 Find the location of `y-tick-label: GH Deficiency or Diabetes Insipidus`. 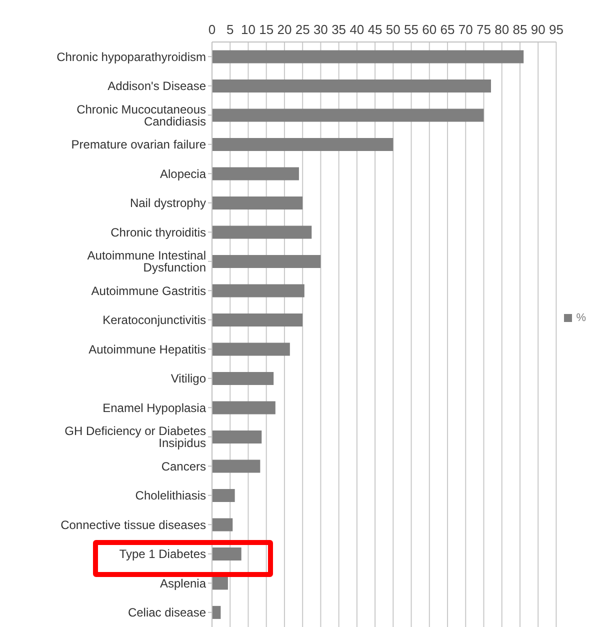

y-tick-label: GH Deficiency or Diabetes Insipidus is located at coordinates (135, 437).